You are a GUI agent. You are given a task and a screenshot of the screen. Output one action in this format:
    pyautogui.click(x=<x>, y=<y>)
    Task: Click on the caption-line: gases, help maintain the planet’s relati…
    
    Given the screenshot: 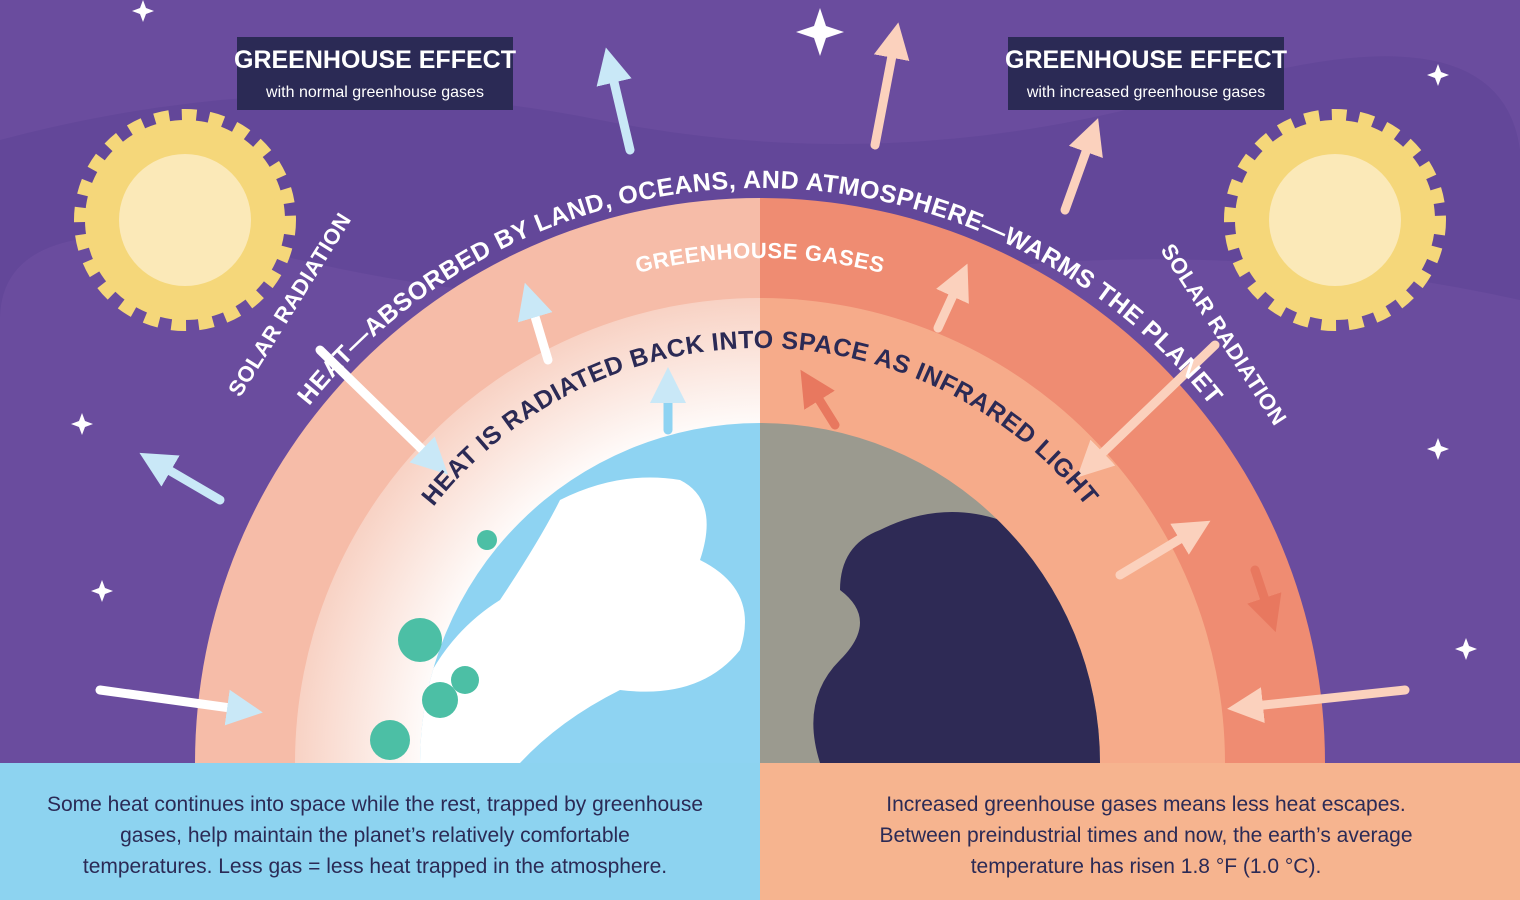 What is the action you would take?
    pyautogui.click(x=375, y=835)
    